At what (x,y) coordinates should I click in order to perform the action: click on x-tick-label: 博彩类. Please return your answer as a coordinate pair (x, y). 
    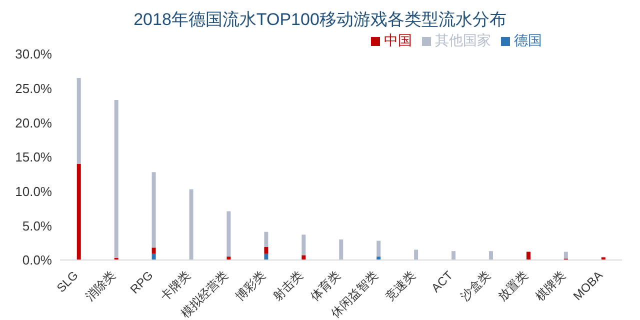
    Looking at the image, I should click on (250, 286).